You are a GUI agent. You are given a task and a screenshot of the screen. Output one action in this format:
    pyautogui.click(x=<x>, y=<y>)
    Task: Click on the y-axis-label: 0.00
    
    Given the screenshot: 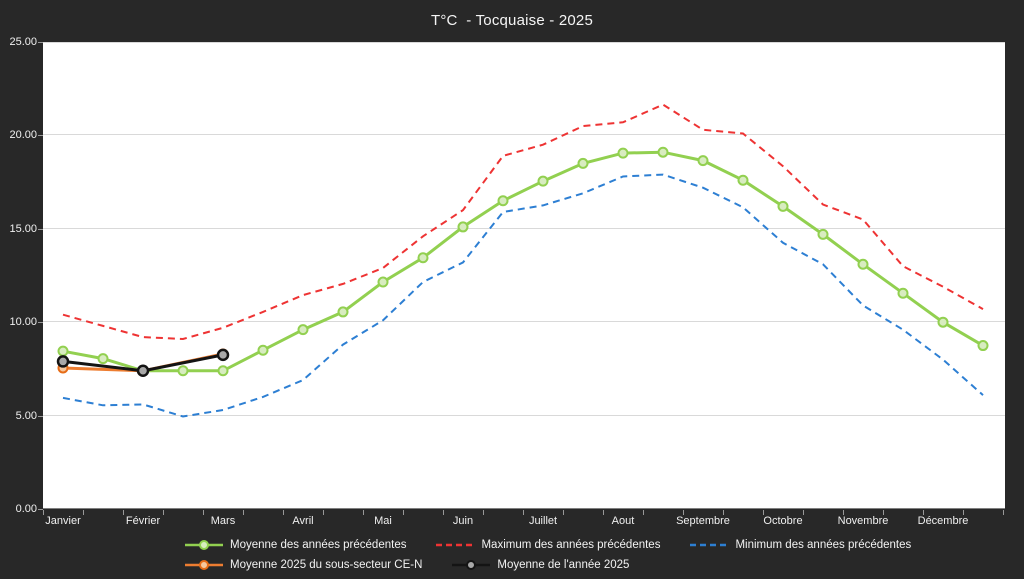 What is the action you would take?
    pyautogui.click(x=26, y=509)
    